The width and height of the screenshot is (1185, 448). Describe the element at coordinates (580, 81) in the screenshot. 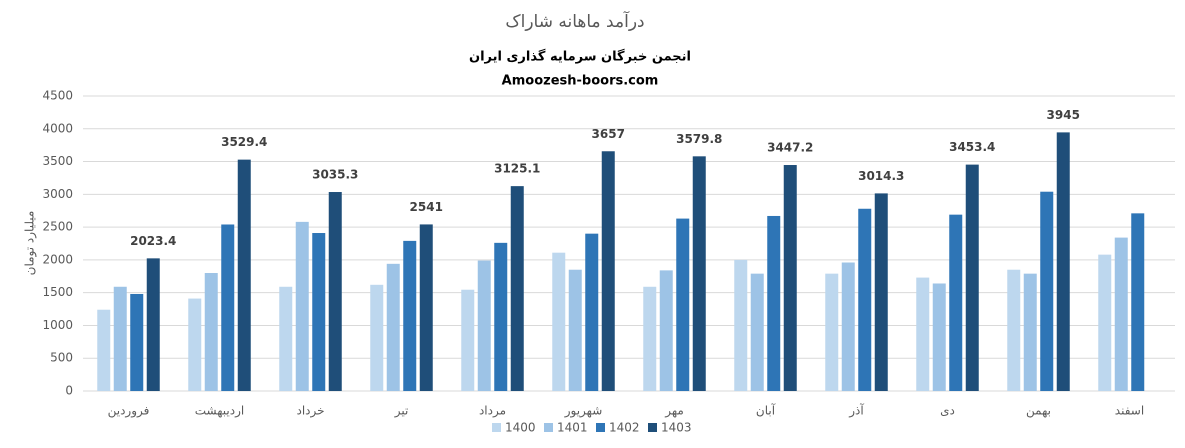

I see `chart-subtitle: Amoozesh-boors.com` at that location.